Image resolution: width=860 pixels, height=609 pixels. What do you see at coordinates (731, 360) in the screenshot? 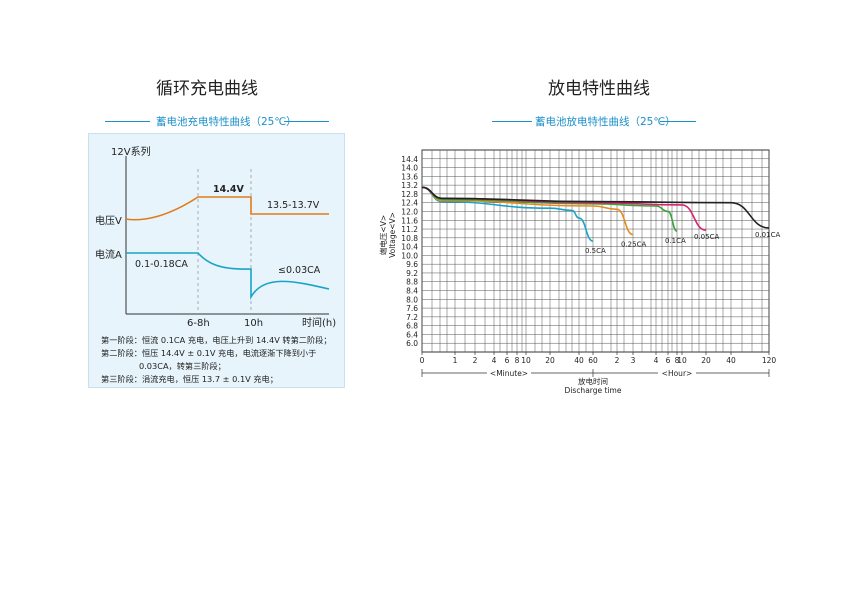
I see `discharge-x-tick-label-17: 40` at bounding box center [731, 360].